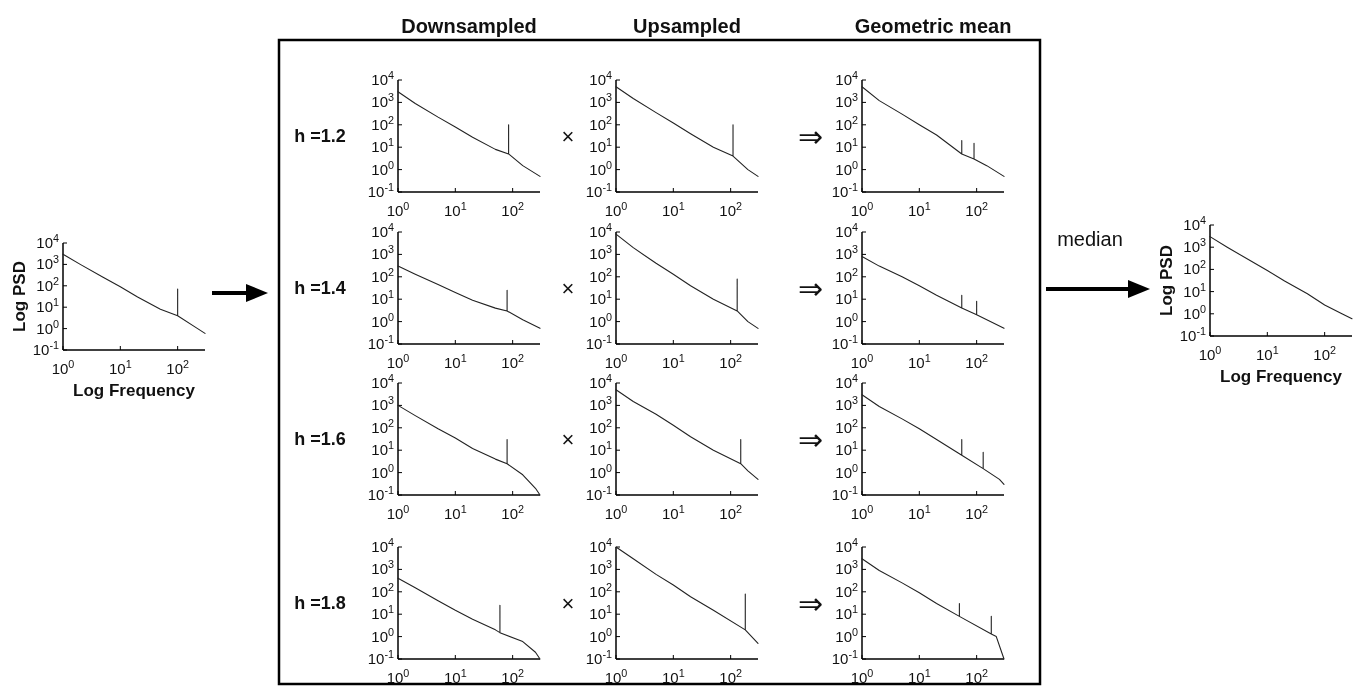  What do you see at coordinates (469, 26) in the screenshot?
I see `chart-title: Downsampled` at bounding box center [469, 26].